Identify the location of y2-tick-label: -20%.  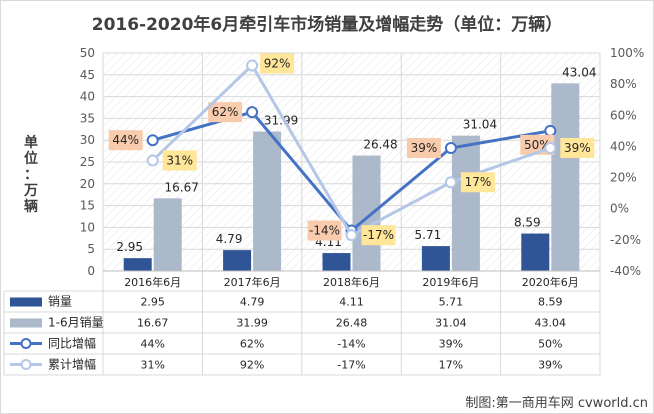
(625, 240).